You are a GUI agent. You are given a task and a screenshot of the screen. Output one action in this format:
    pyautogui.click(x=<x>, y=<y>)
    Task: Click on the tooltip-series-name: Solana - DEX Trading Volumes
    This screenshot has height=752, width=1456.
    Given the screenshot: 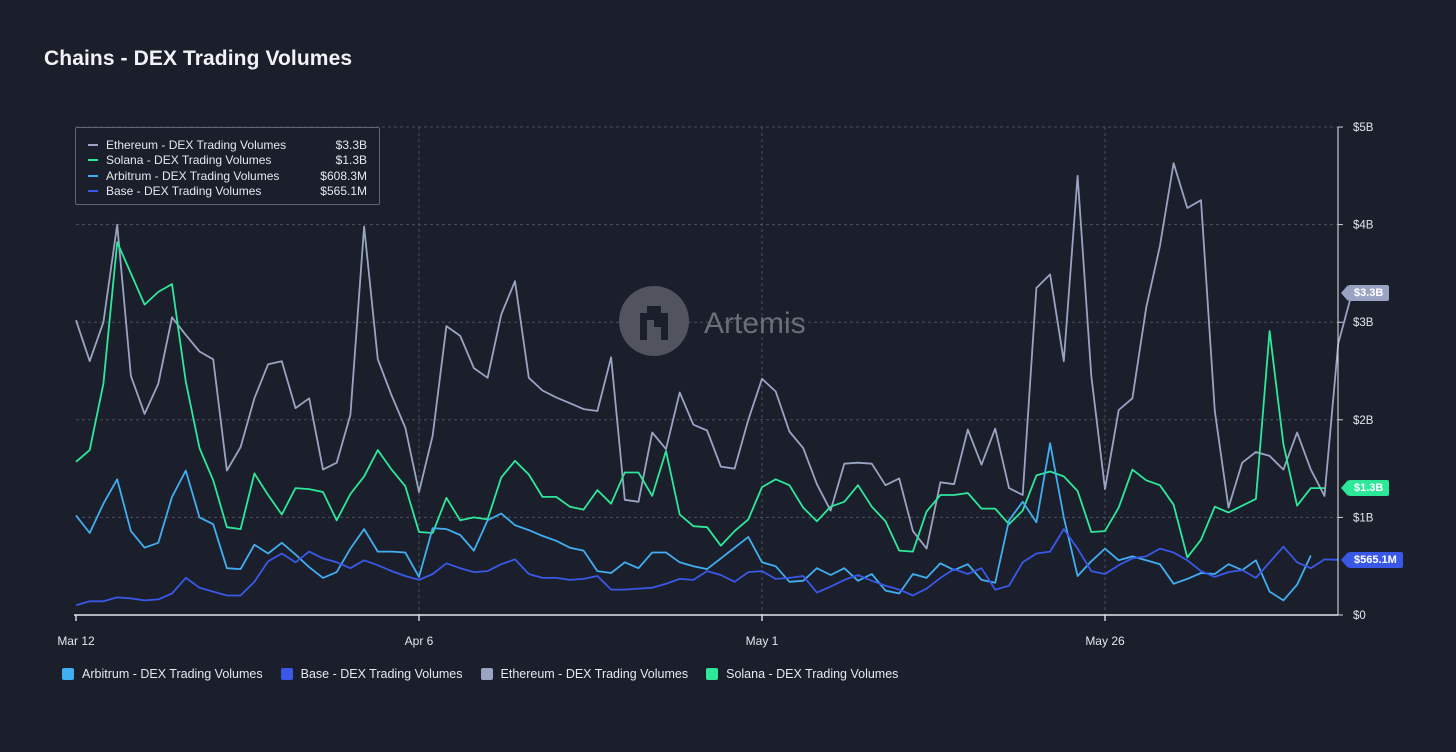 What is the action you would take?
    pyautogui.click(x=189, y=160)
    